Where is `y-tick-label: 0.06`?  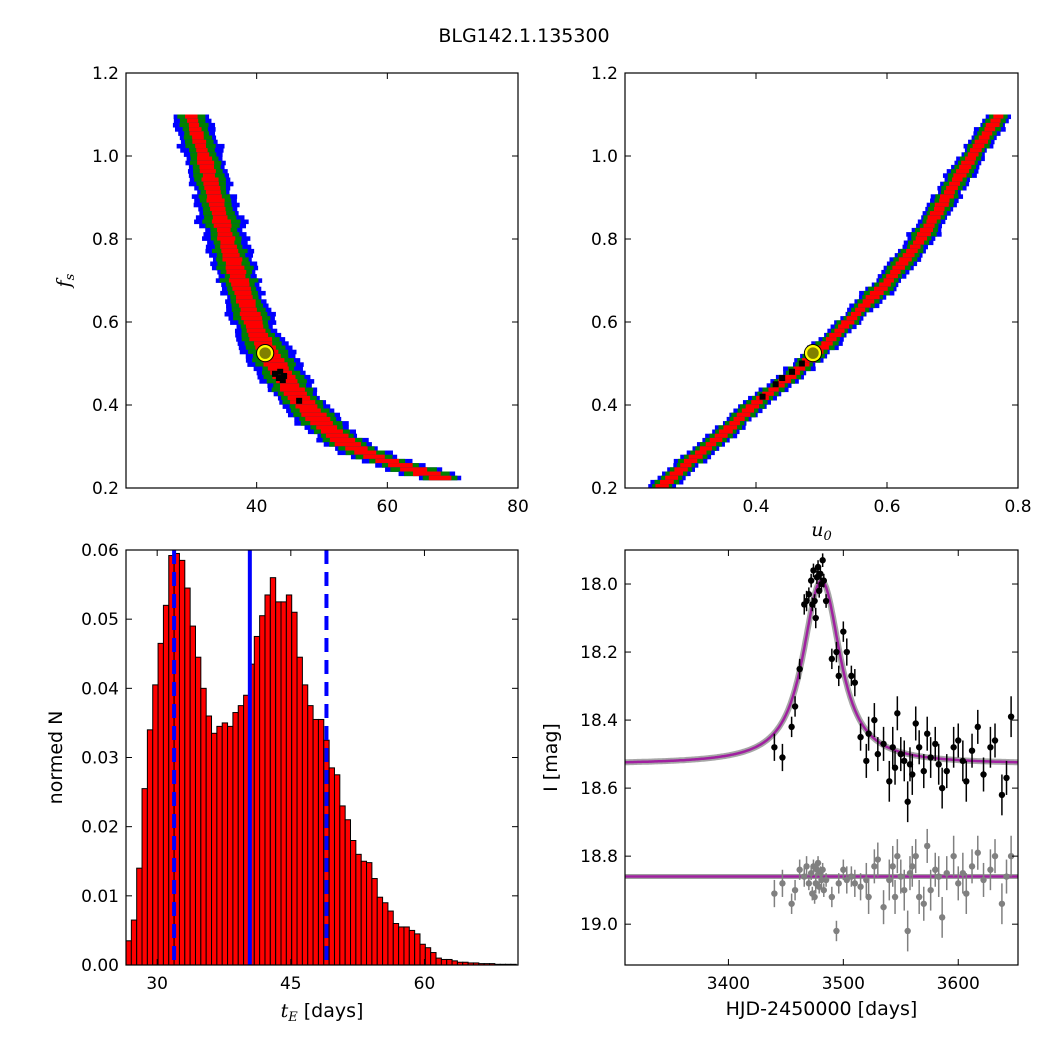
y-tick-label: 0.06 is located at coordinates (100, 551).